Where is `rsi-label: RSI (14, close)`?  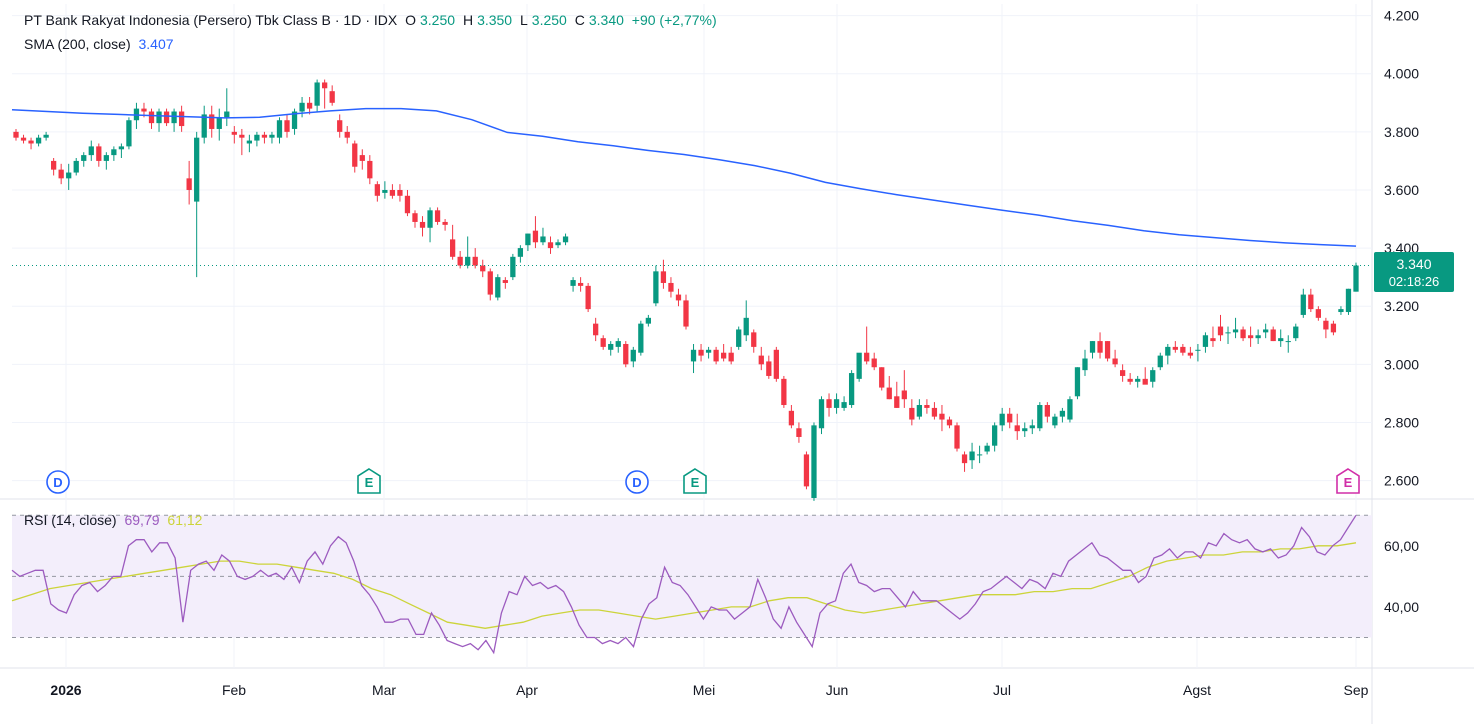
rsi-label: RSI (14, close) is located at coordinates (70, 520).